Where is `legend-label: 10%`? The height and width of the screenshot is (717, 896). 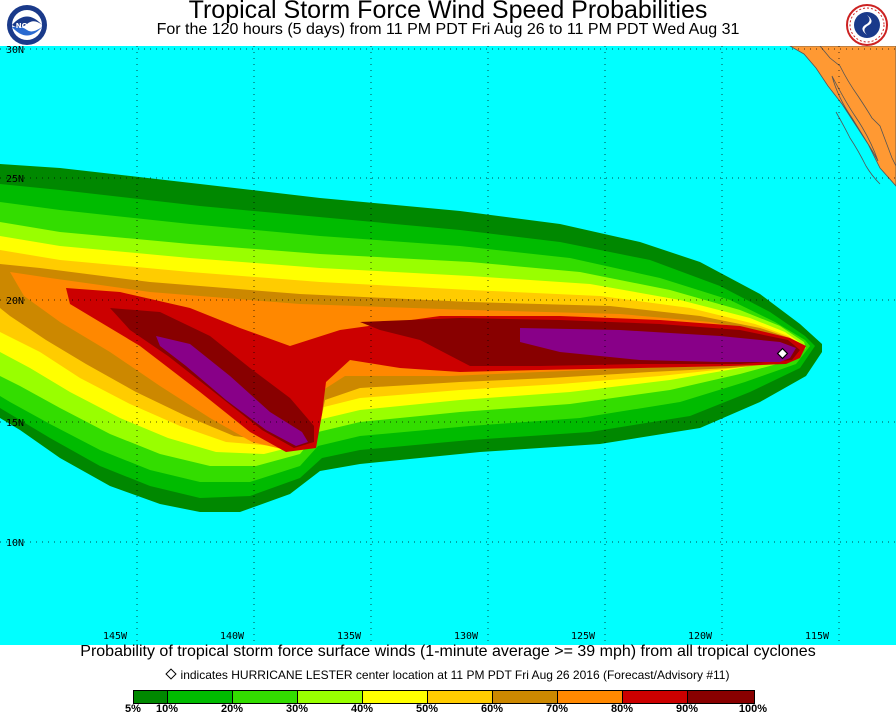 legend-label: 10% is located at coordinates (167, 709).